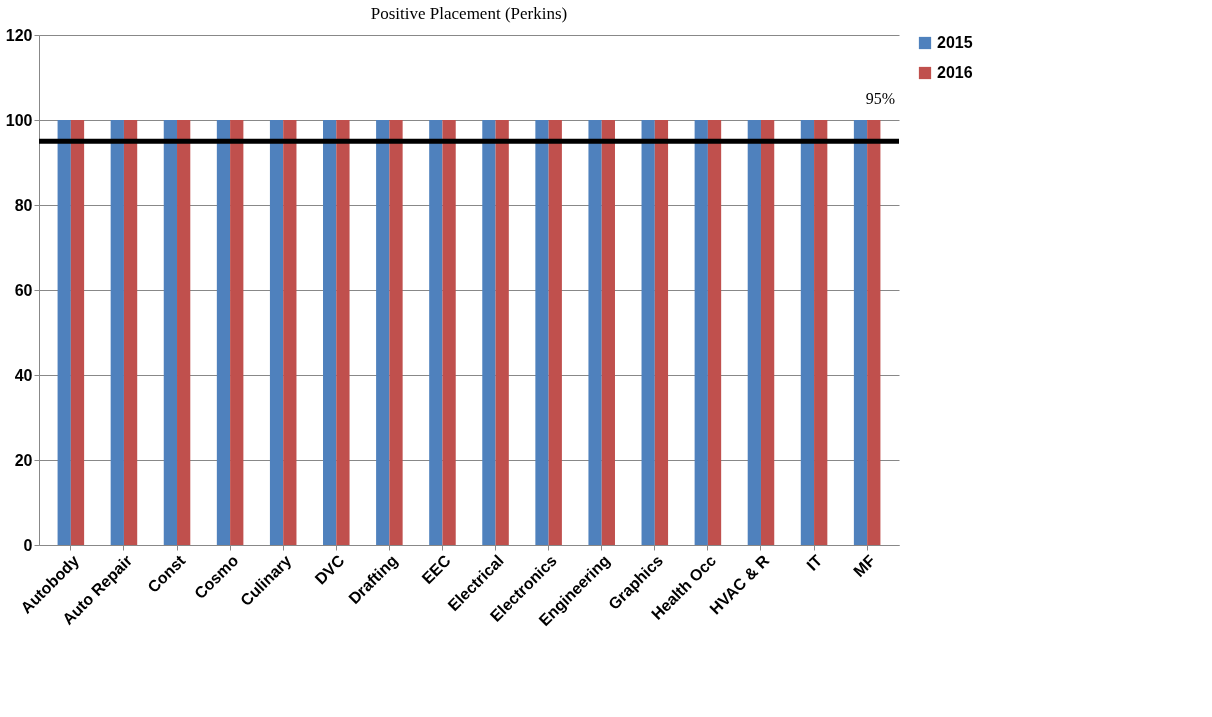 Image resolution: width=1212 pixels, height=717 pixels. I want to click on chart-title: Positive Placement (Perkins), so click(469, 13).